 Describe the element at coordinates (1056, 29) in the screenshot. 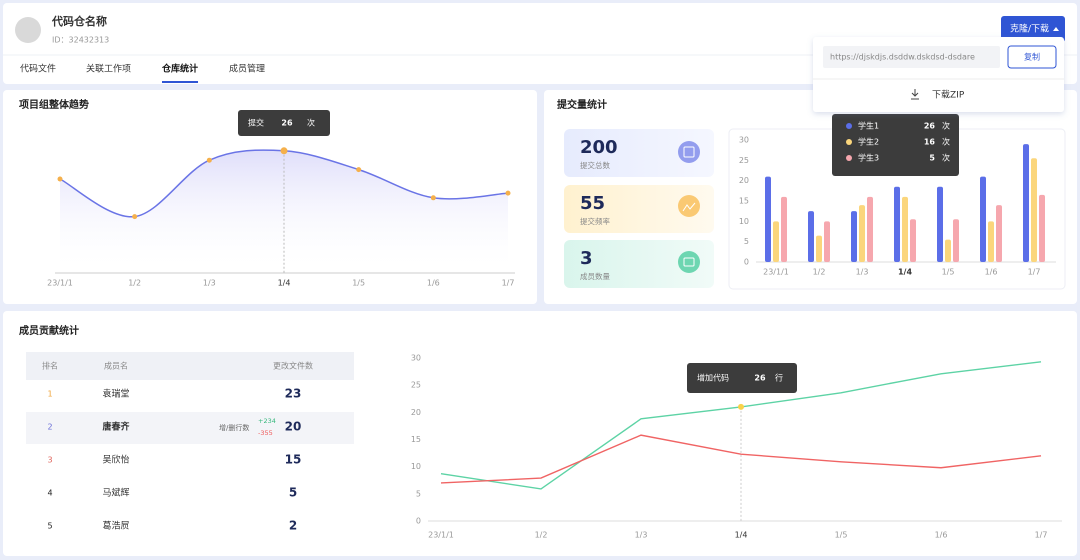

I see `caret-icon` at that location.